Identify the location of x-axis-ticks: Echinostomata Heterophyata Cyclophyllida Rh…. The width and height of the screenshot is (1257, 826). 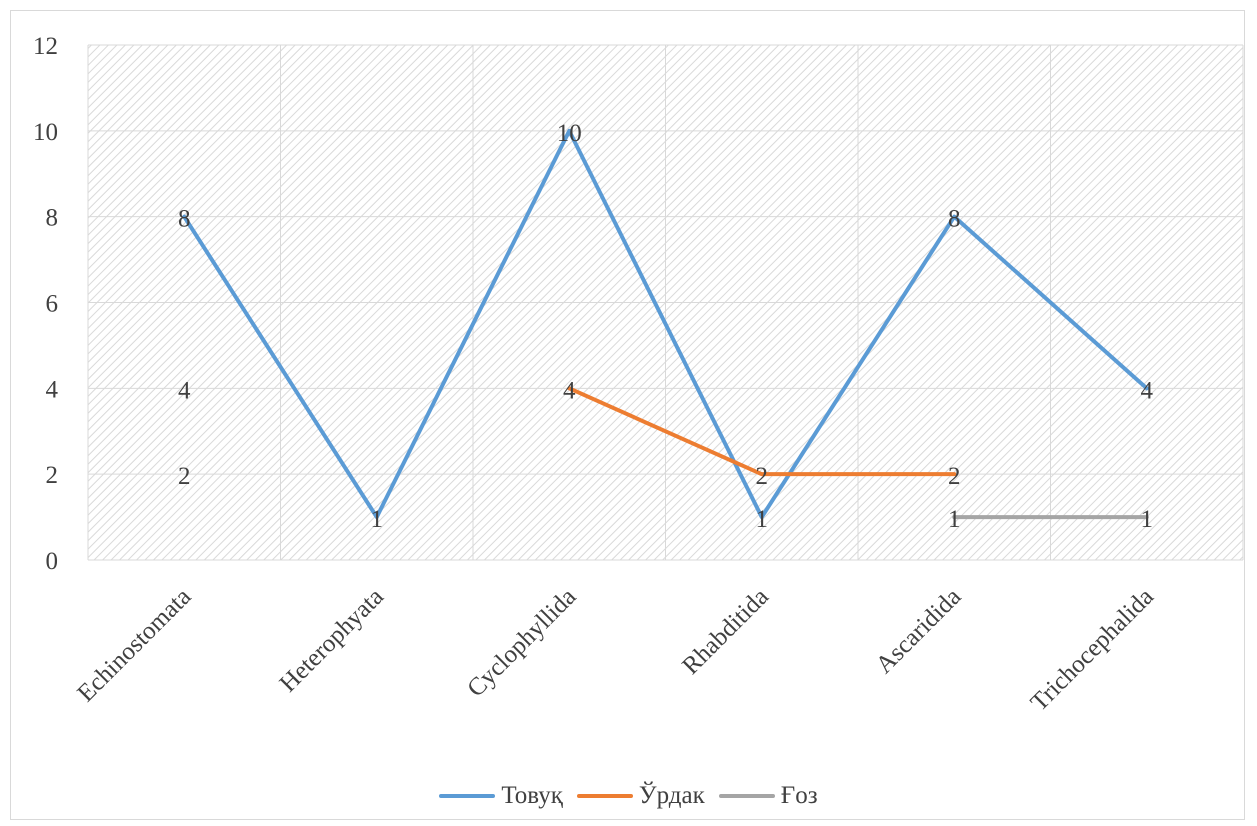
(615, 649).